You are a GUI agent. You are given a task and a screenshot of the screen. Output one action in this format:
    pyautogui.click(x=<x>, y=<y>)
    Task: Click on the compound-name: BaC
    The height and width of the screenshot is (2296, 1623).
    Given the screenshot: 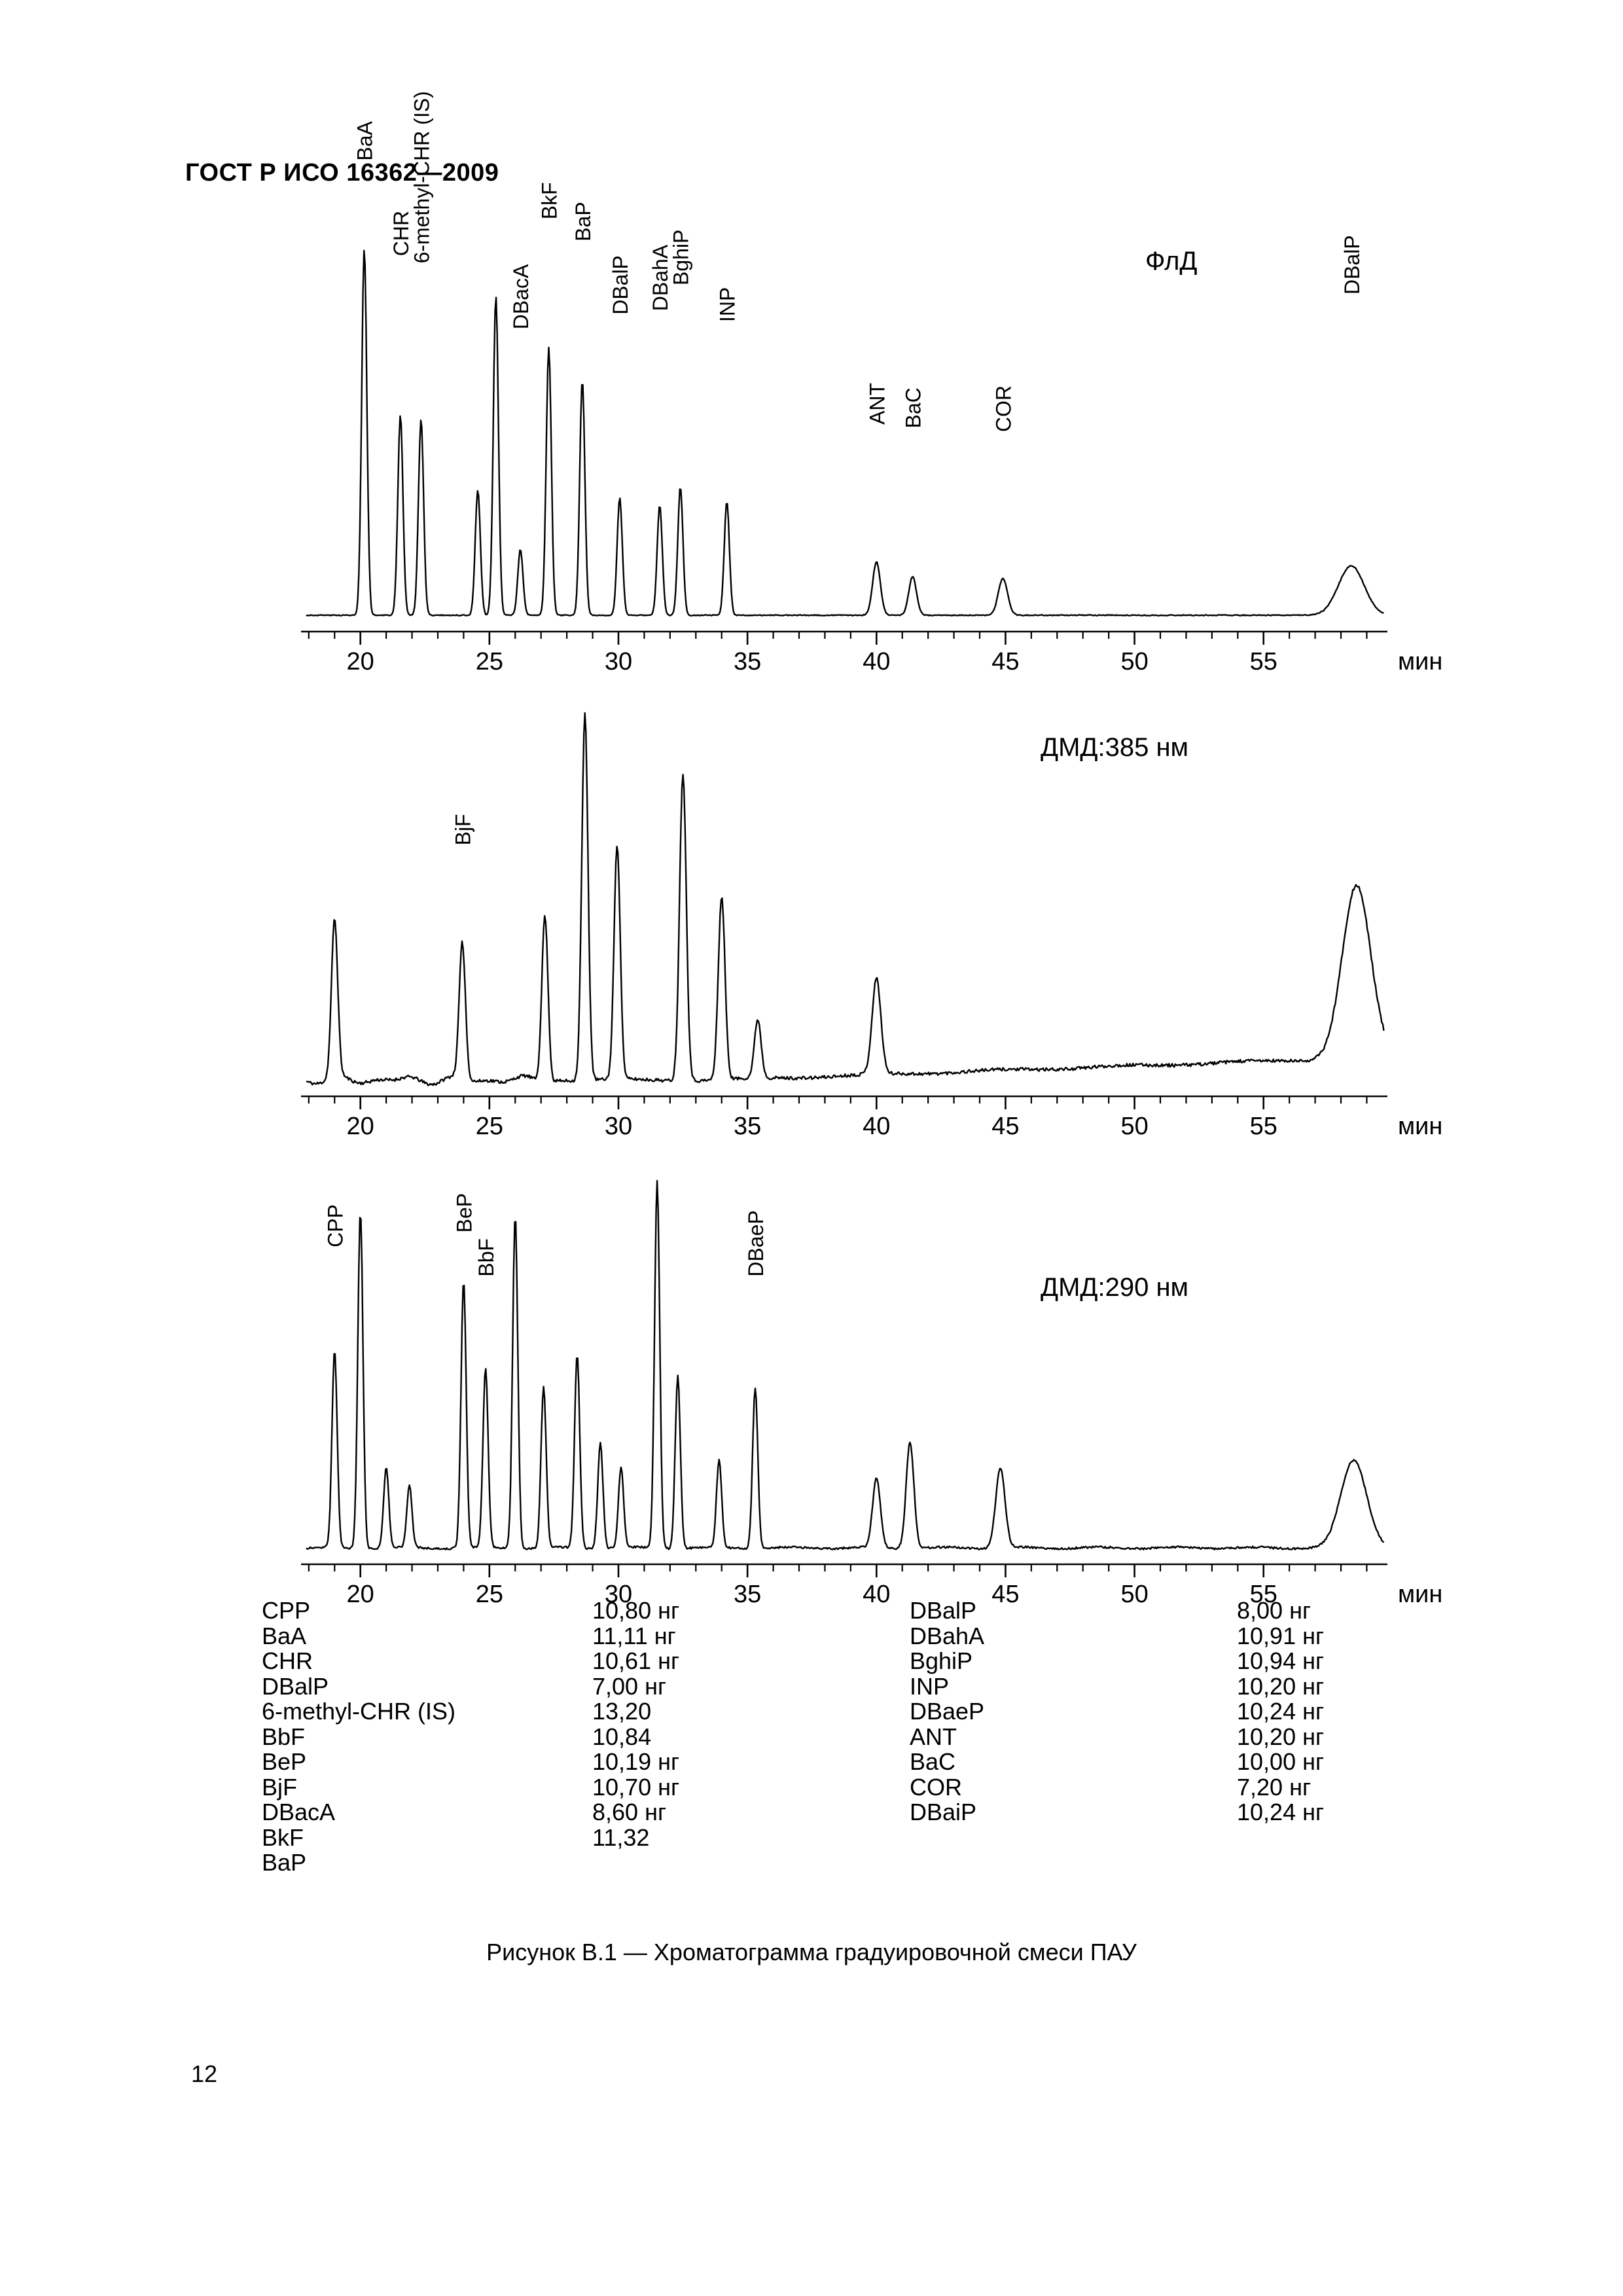 What is the action you would take?
    pyautogui.click(x=933, y=1761)
    